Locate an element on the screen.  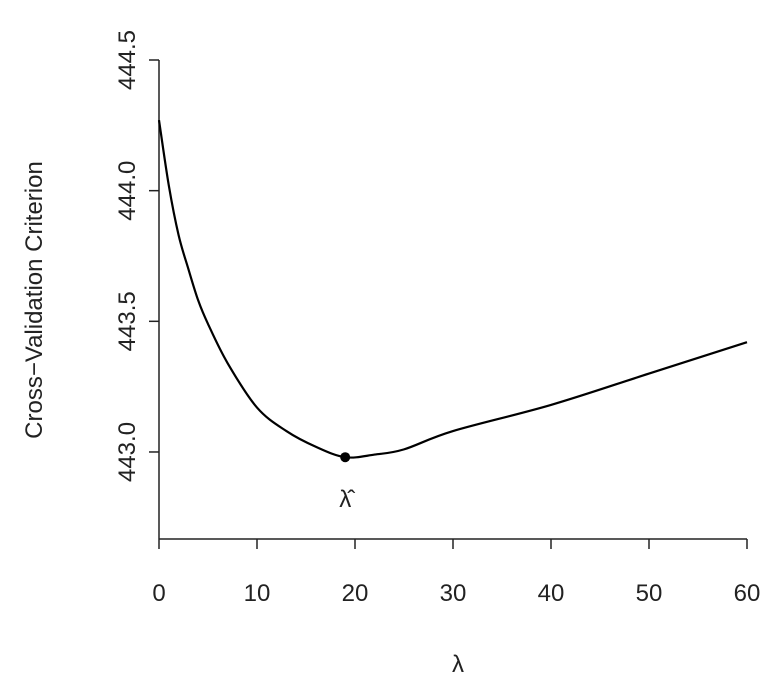
minimum-label: λ̂ is located at coordinates (347, 499).